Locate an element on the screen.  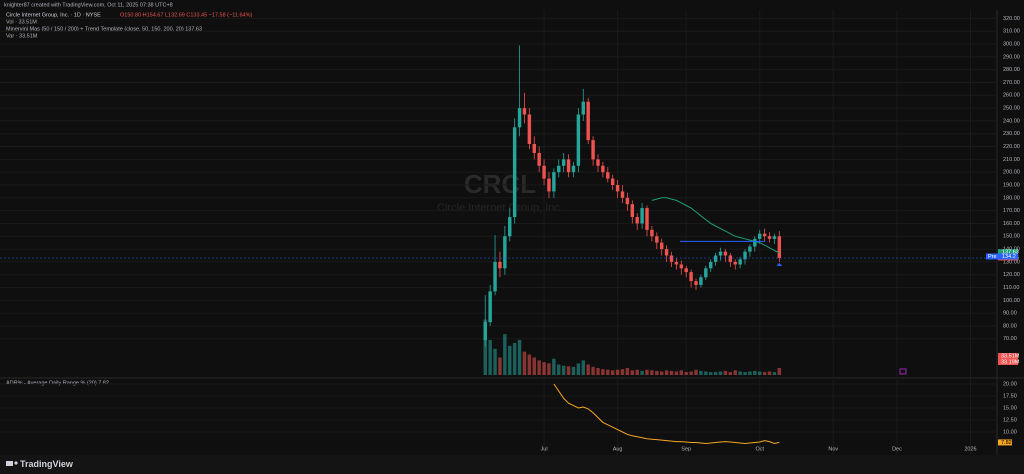
y-tick-label: 160.00 is located at coordinates (1011, 224).